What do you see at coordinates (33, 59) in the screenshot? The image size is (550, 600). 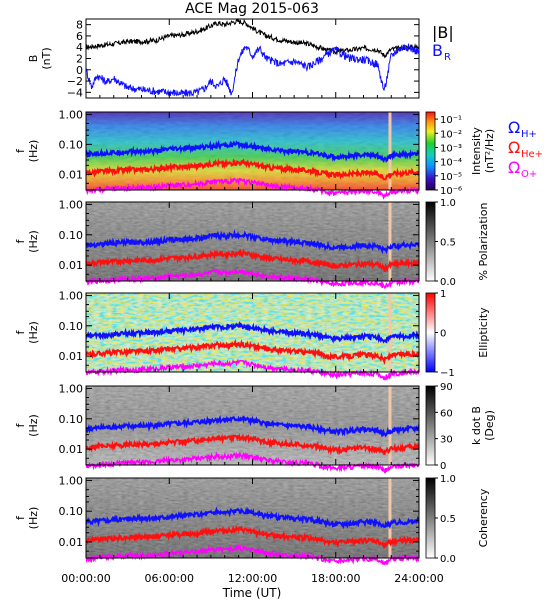 I see `bfield-ylabel-top: B` at bounding box center [33, 59].